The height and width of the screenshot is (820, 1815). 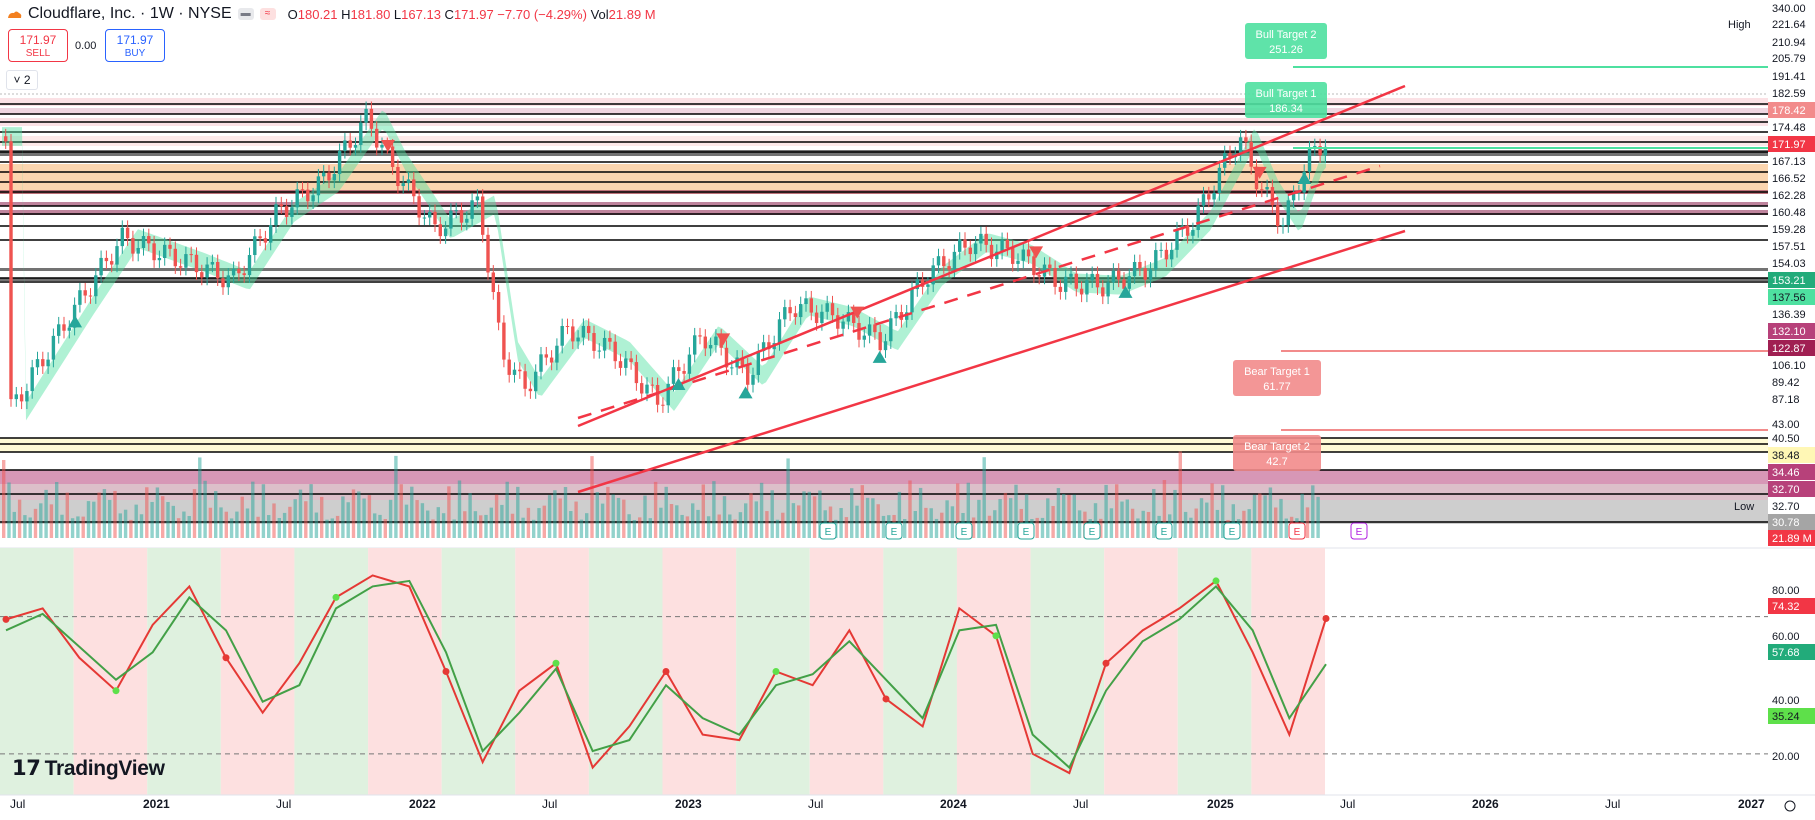 What do you see at coordinates (884, 445) in the screenshot?
I see `level-zone` at bounding box center [884, 445].